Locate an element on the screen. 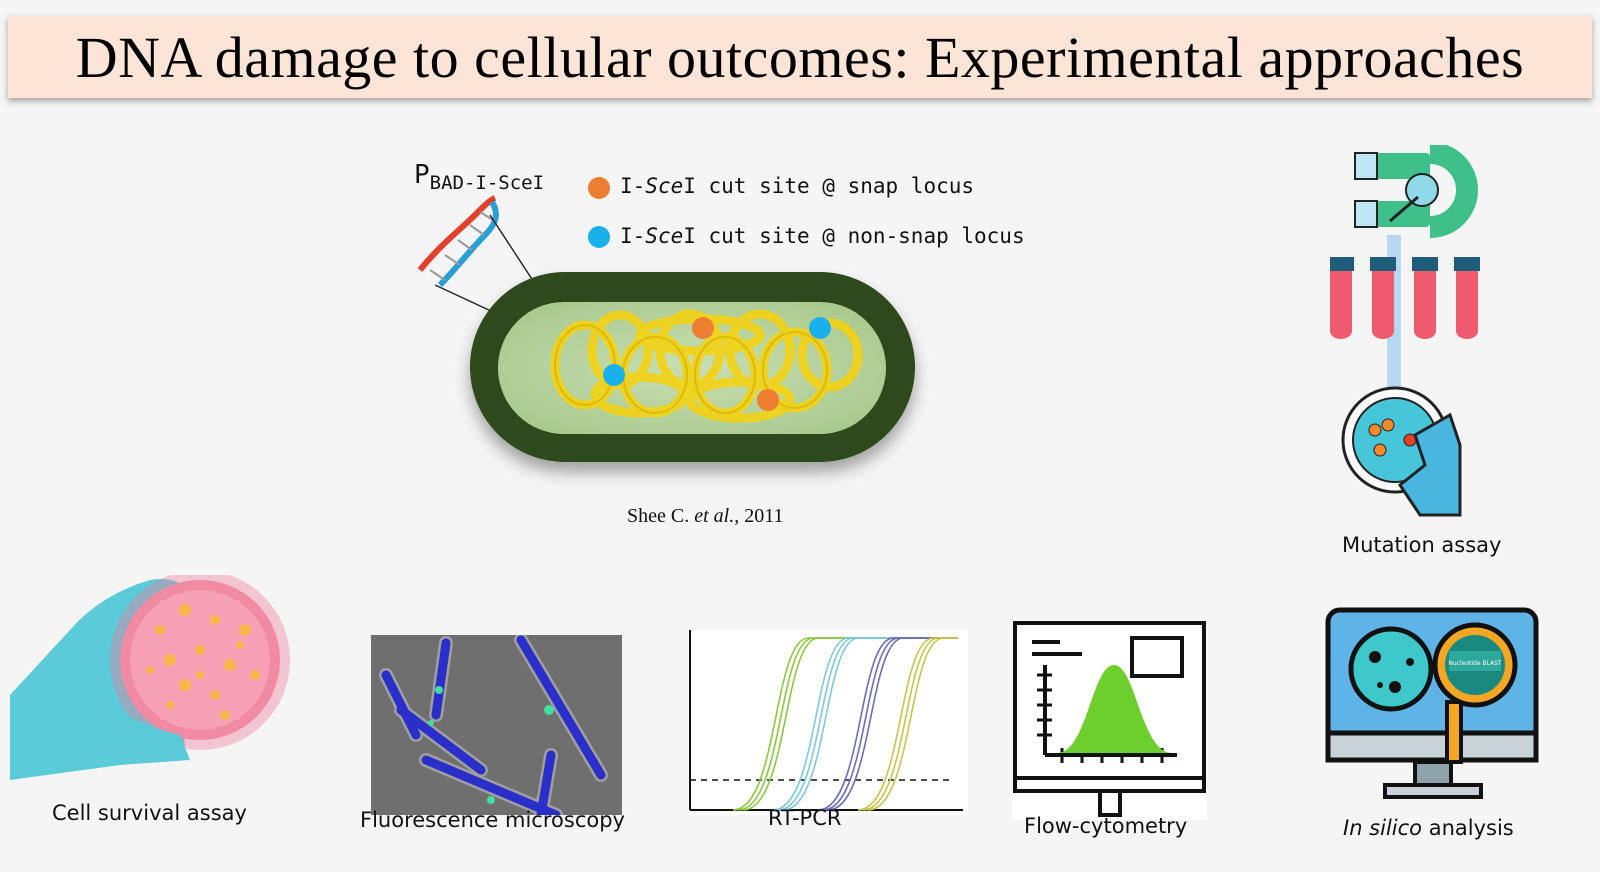  magnet-icon is located at coordinates (1416, 191).